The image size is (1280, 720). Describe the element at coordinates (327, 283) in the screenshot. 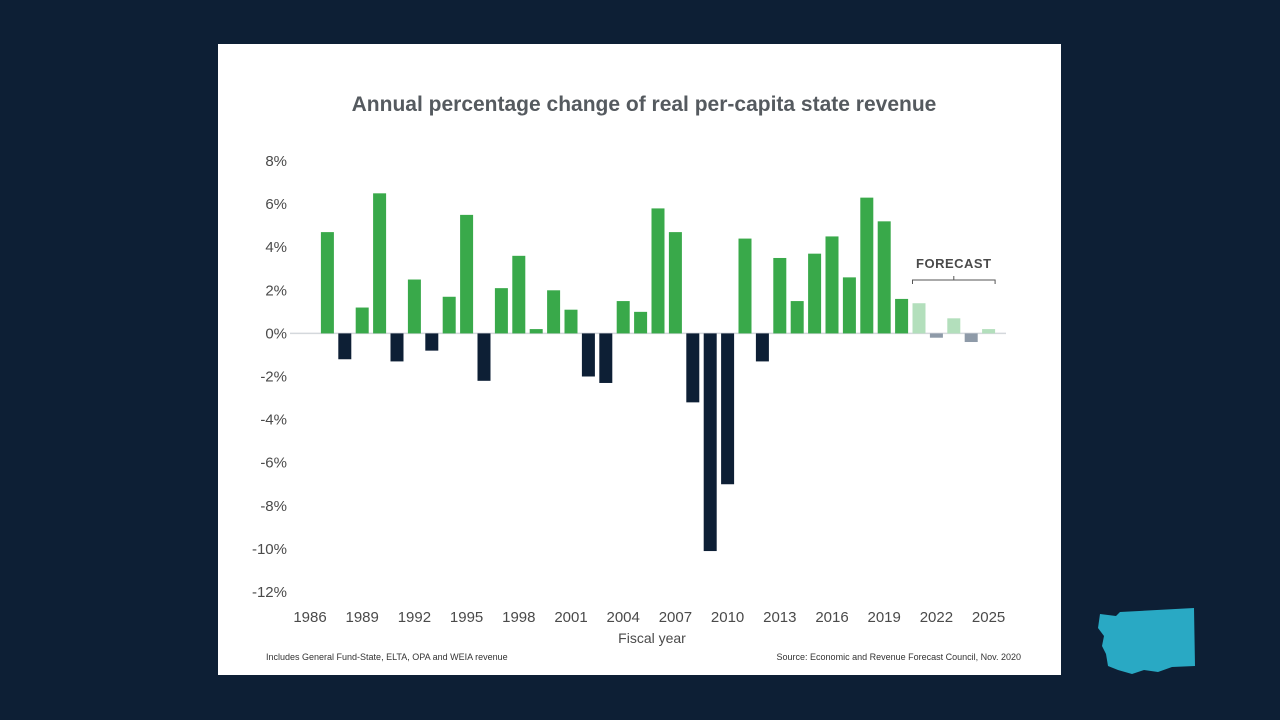

I see `bar-1987` at that location.